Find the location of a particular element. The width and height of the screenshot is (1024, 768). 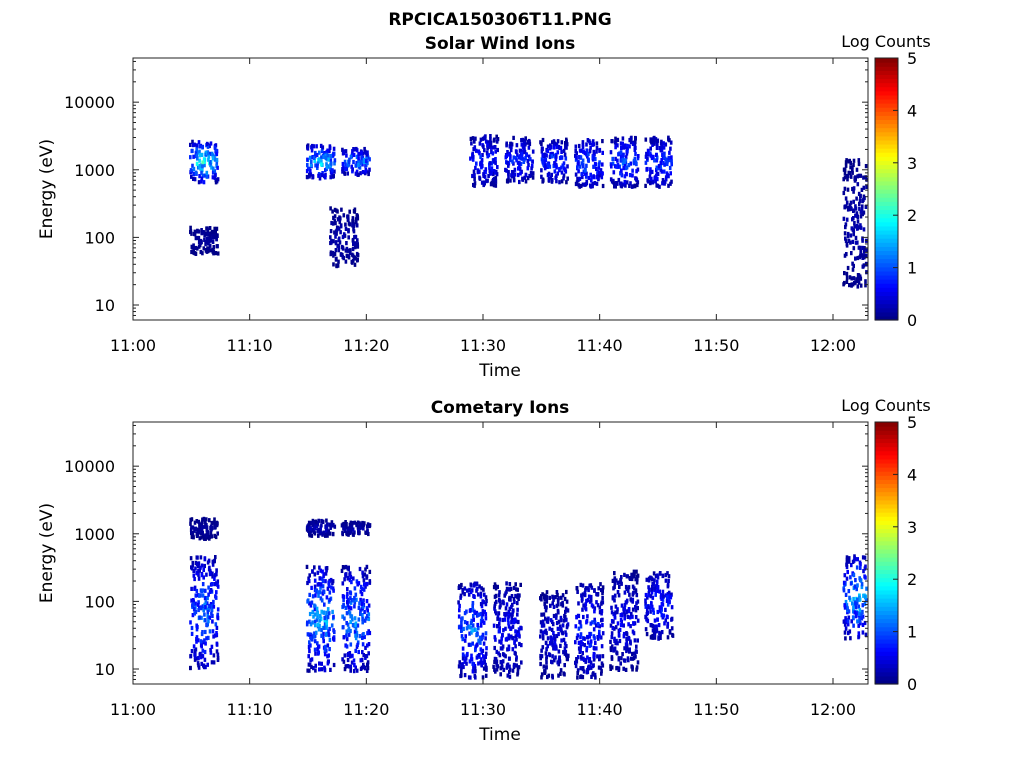

cometary-heatmap is located at coordinates (528, 598).